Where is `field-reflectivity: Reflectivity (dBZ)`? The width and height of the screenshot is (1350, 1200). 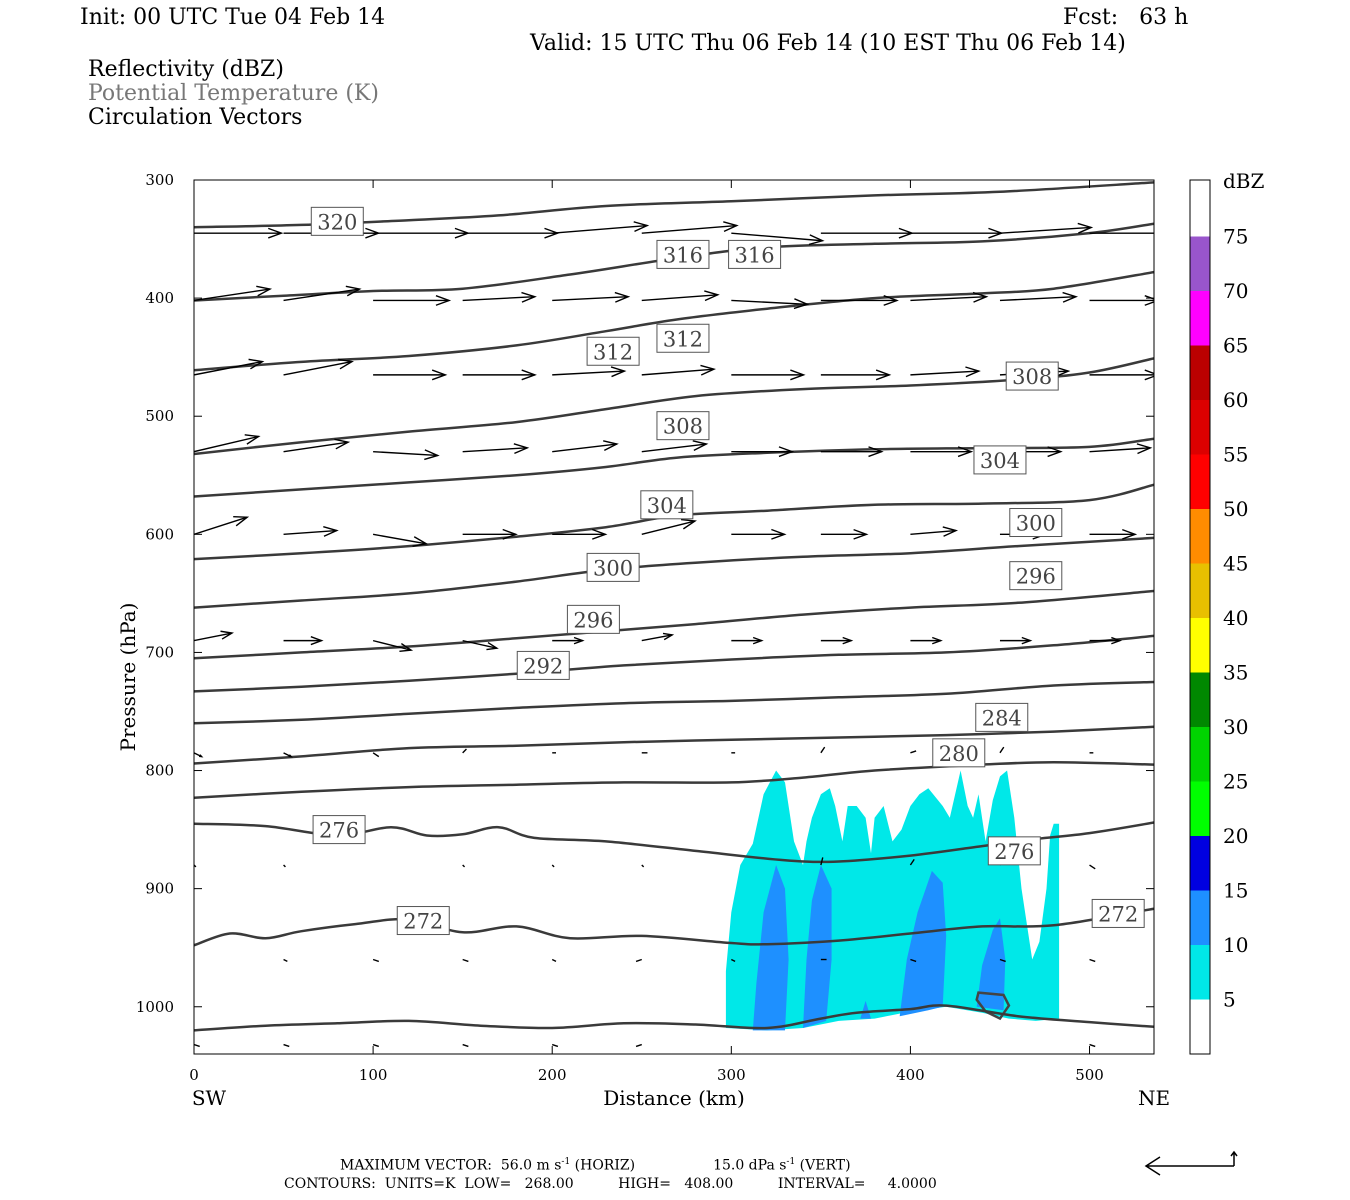
field-reflectivity: Reflectivity (dBZ) is located at coordinates (186, 69).